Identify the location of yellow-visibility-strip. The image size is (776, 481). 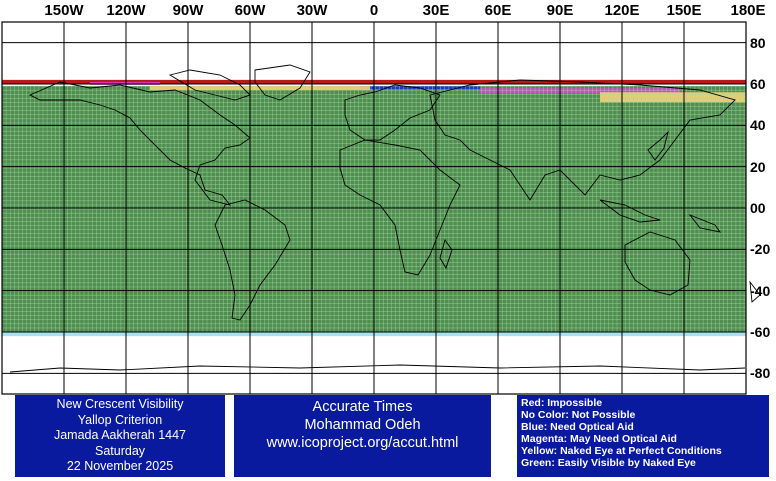
(673, 97).